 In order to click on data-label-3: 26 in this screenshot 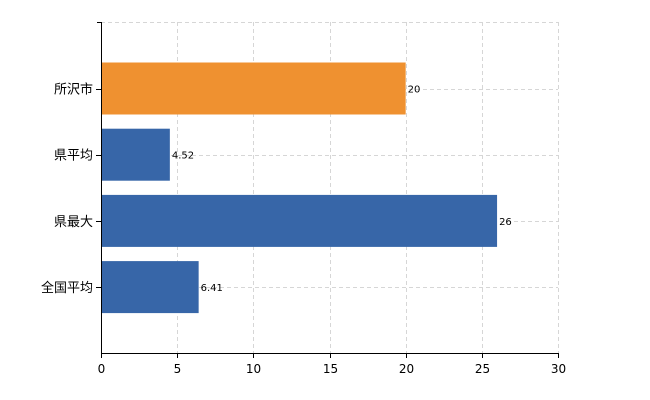, I will do `click(505, 222)`.